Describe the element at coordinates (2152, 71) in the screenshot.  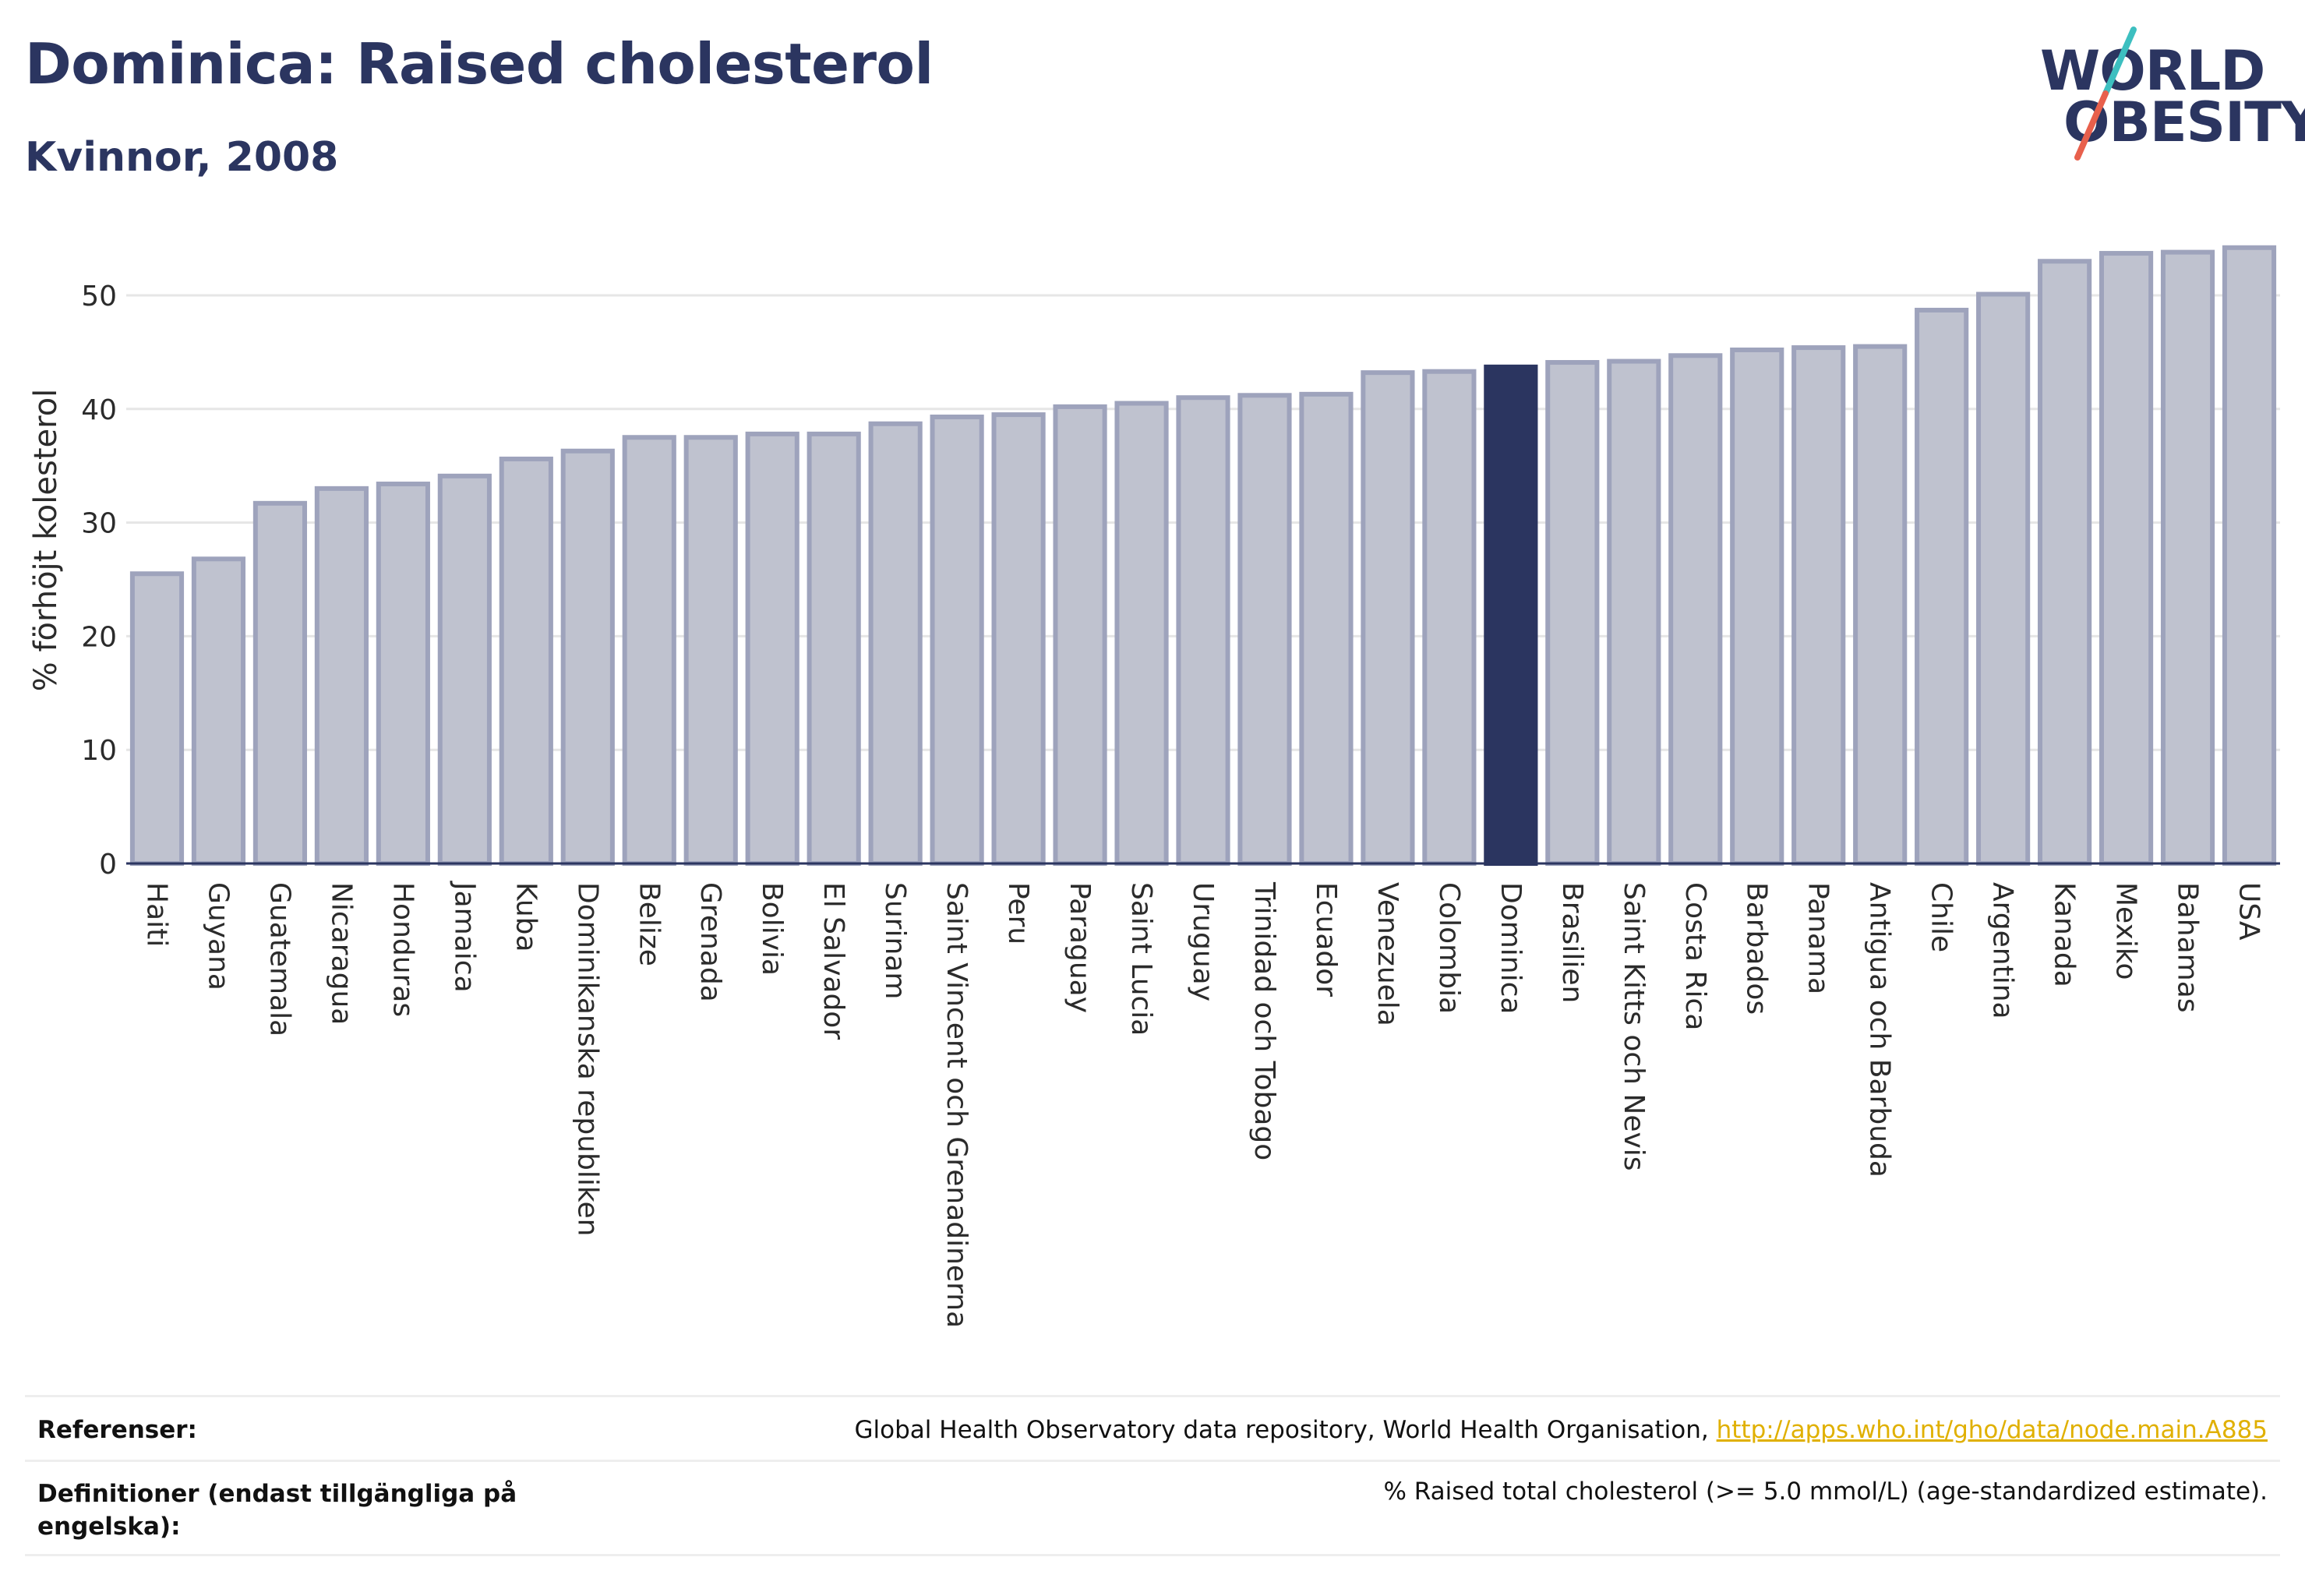
I see `logo-word-world: WORLD` at that location.